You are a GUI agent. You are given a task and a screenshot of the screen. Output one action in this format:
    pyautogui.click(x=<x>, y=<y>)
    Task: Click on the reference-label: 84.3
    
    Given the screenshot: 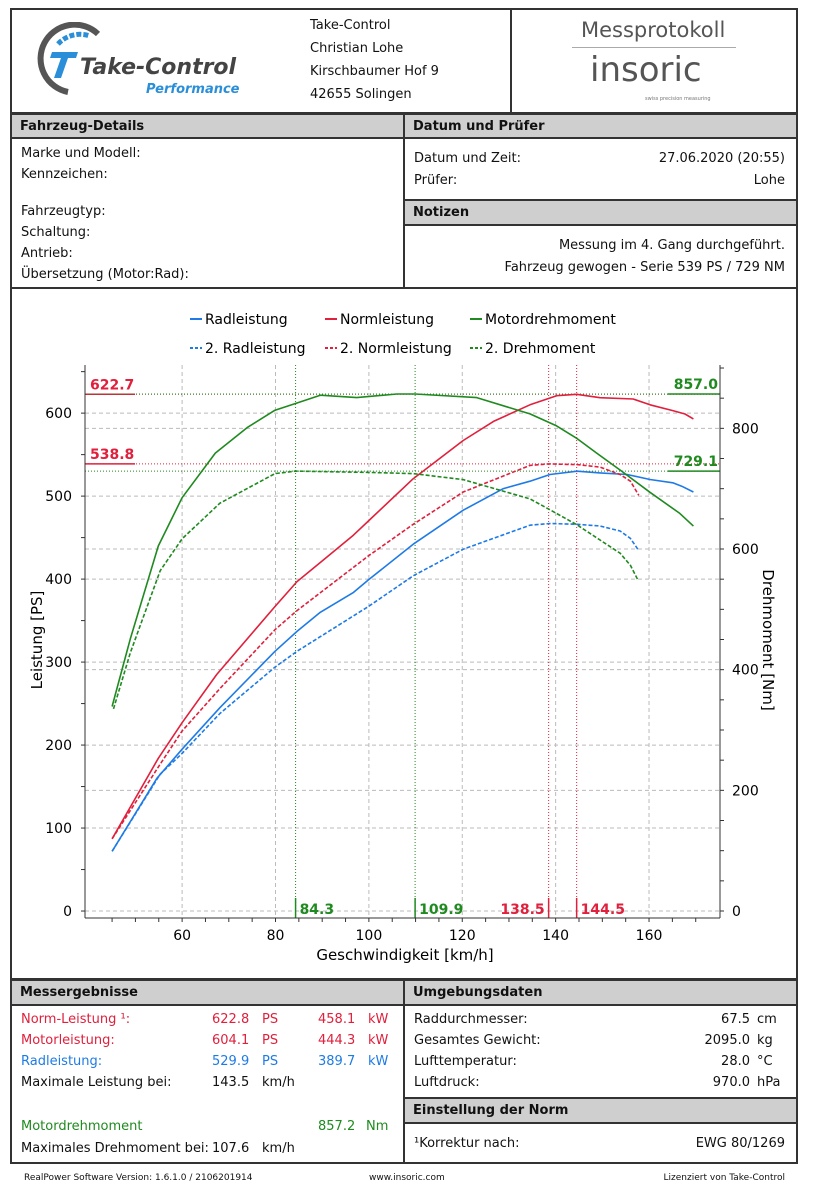 What is the action you would take?
    pyautogui.click(x=317, y=910)
    